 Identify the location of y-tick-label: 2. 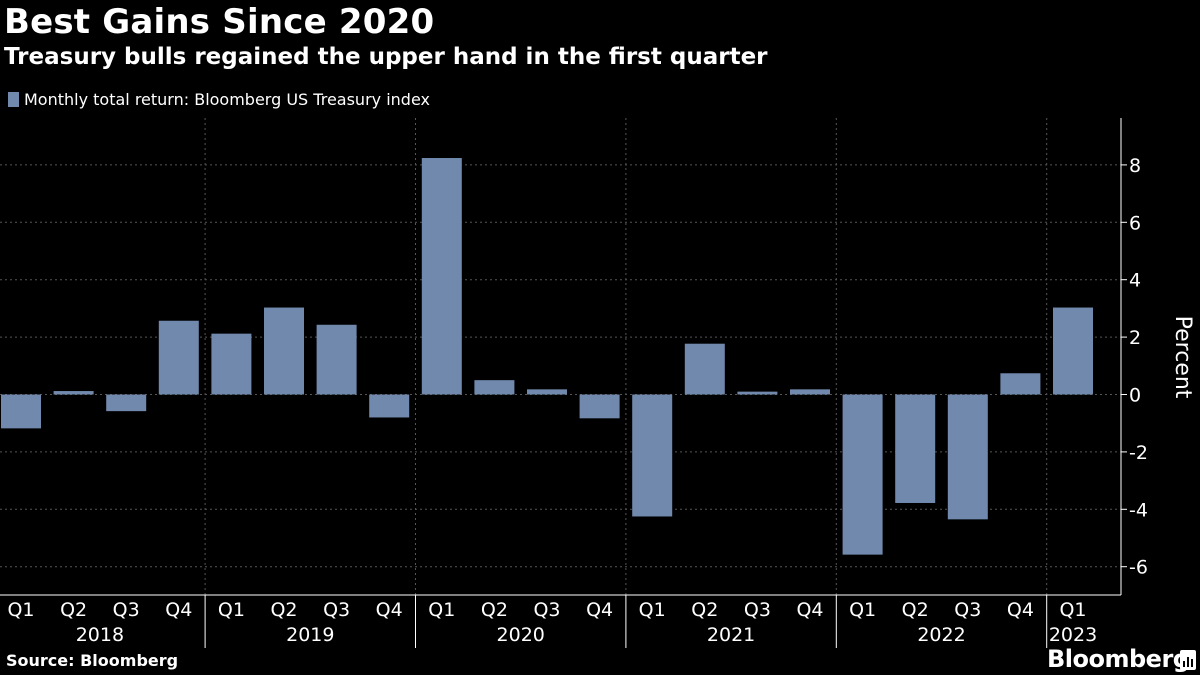
(1135, 338).